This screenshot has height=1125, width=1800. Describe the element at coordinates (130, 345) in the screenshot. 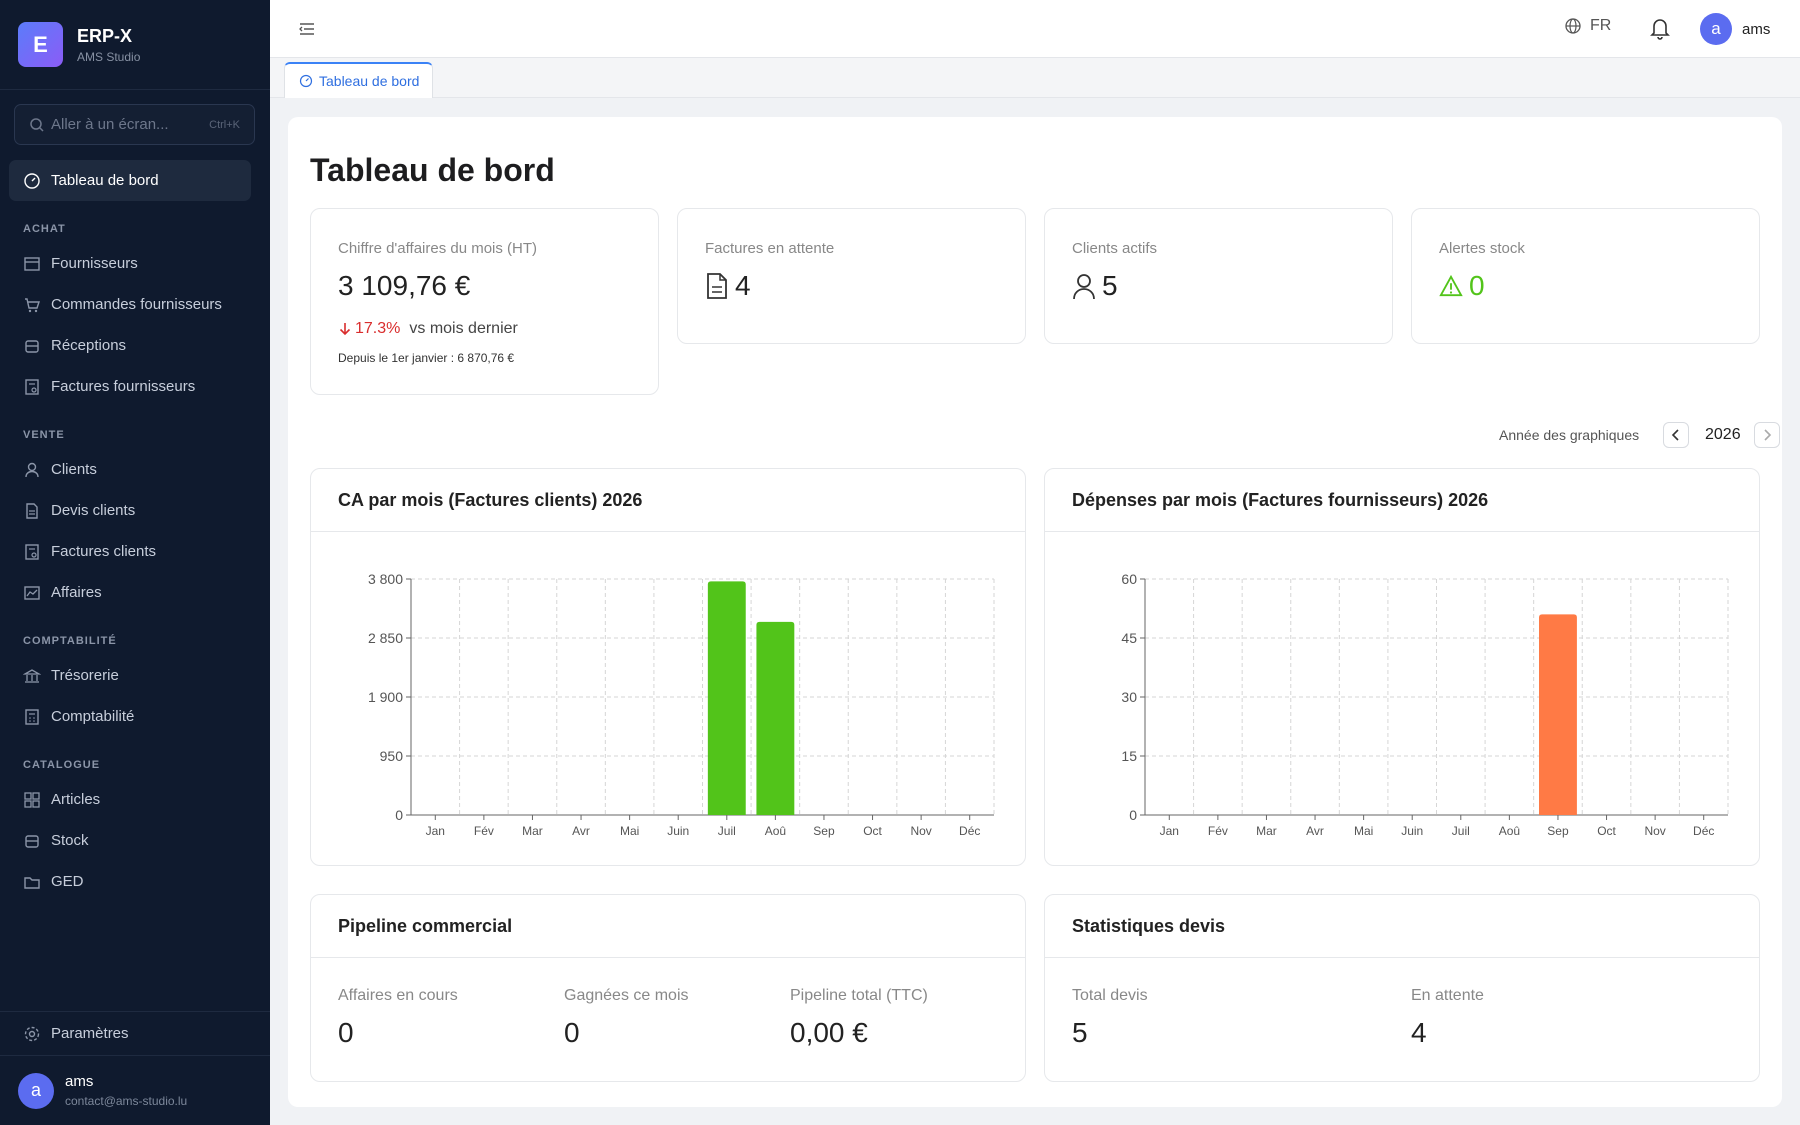

I see `sidebar-item-receptions: Réceptions` at that location.